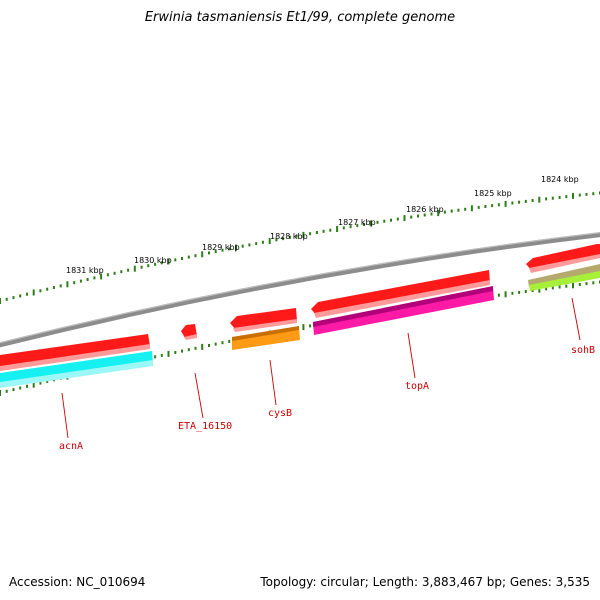 Image resolution: width=600 pixels, height=600 pixels. I want to click on gene-acnA, so click(76, 361).